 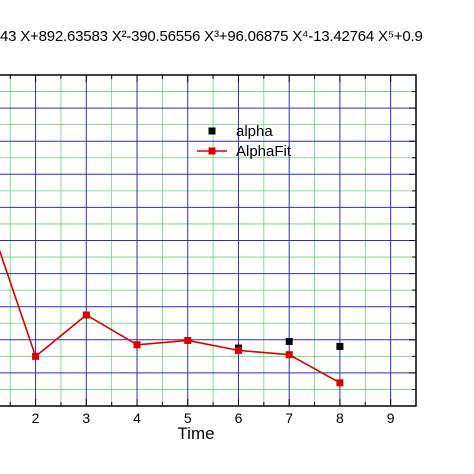 I want to click on legend-label: alpha, so click(x=254, y=131).